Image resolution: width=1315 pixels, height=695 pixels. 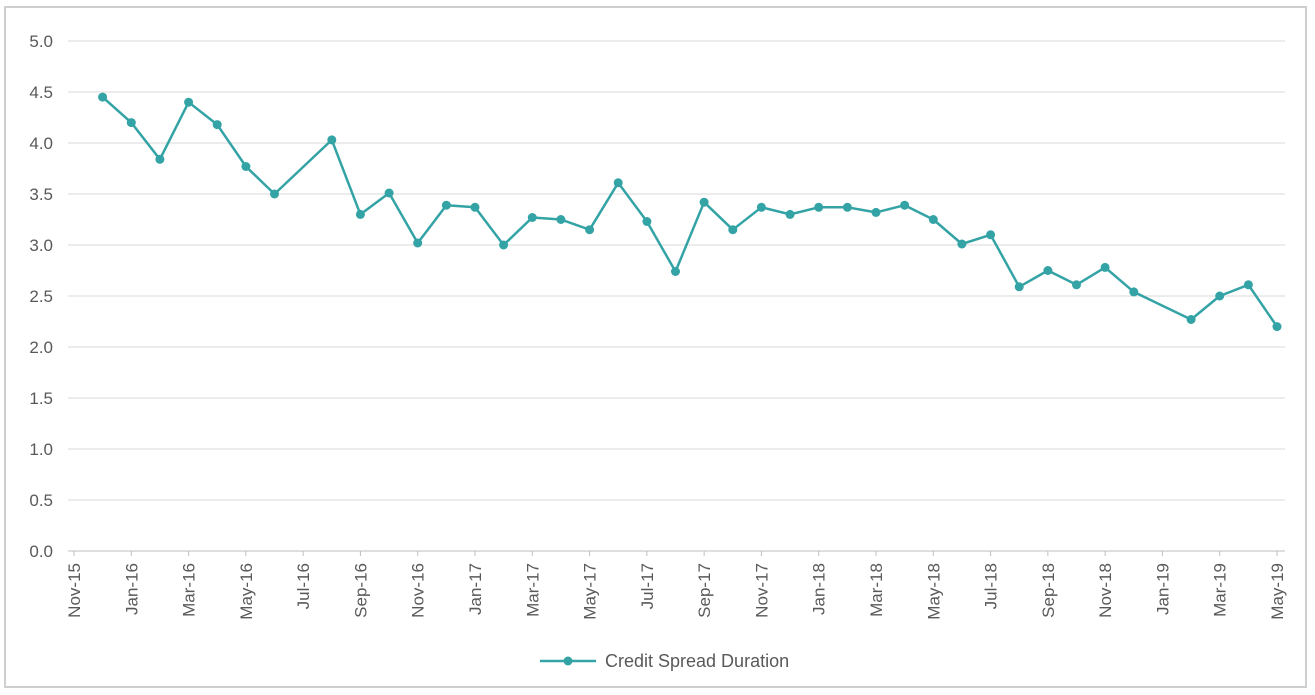 What do you see at coordinates (189, 590) in the screenshot?
I see `x-tick-label: Mar-16` at bounding box center [189, 590].